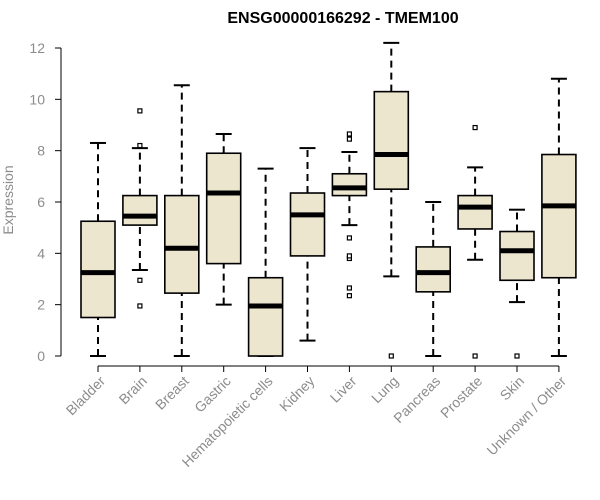 This screenshot has width=600, height=500. What do you see at coordinates (8, 199) in the screenshot?
I see `y-axis-label: Expression` at bounding box center [8, 199].